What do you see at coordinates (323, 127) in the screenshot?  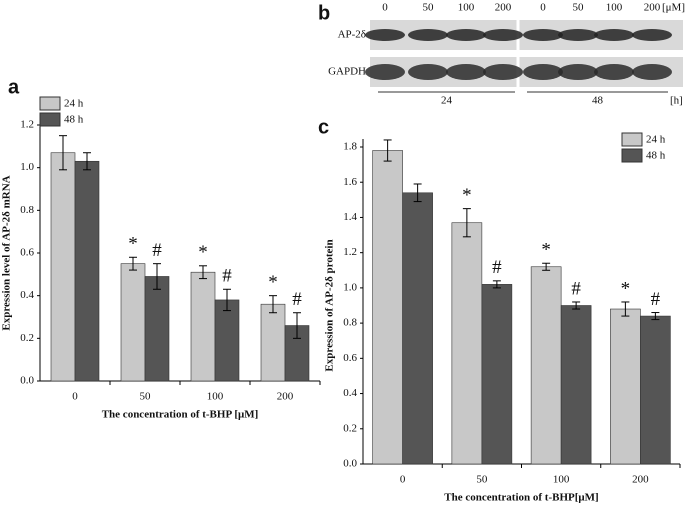 I see `panel-label: c` at bounding box center [323, 127].